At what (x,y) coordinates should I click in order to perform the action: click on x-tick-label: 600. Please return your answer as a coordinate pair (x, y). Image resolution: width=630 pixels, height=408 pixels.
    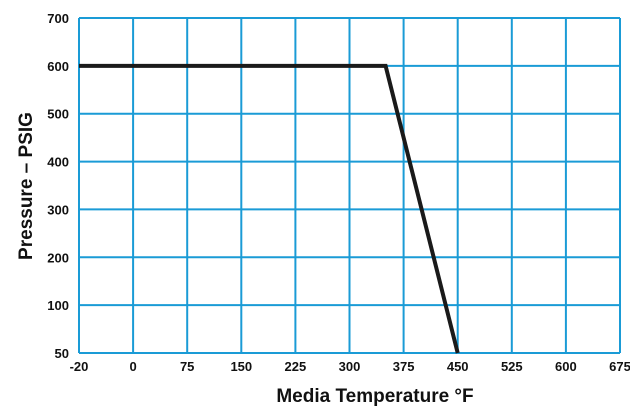
    Looking at the image, I should click on (566, 366).